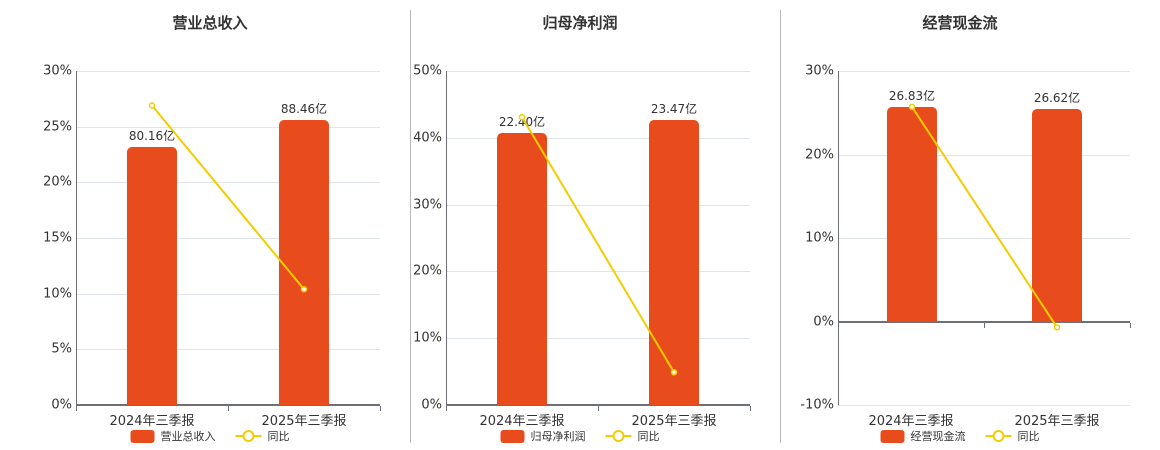  What do you see at coordinates (558, 436) in the screenshot?
I see `legend-bar-label: 归母净利润` at bounding box center [558, 436].